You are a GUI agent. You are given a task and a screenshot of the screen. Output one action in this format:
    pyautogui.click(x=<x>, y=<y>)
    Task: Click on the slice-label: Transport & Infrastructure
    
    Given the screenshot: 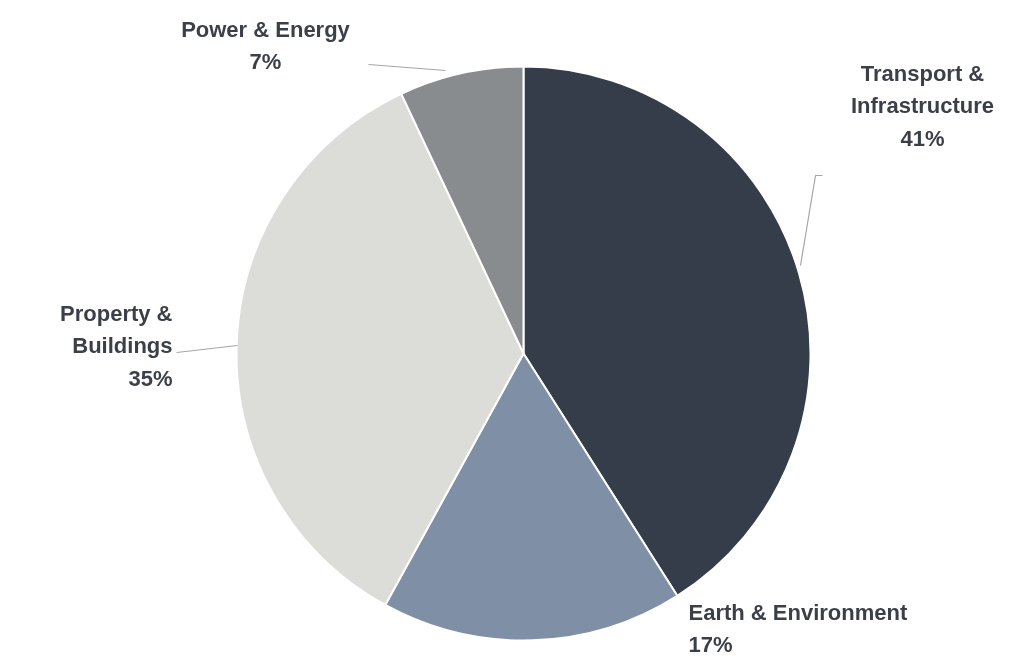 What is the action you would take?
    pyautogui.click(x=922, y=89)
    